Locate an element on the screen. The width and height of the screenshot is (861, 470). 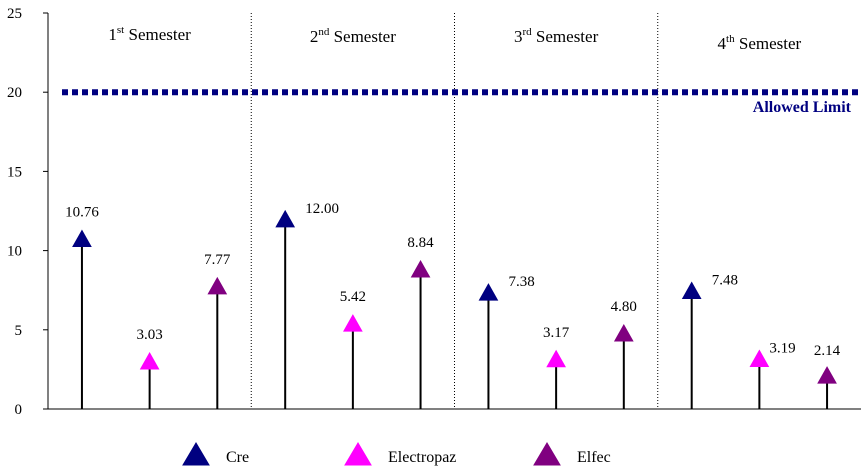
value-label: 12.00 is located at coordinates (322, 209).